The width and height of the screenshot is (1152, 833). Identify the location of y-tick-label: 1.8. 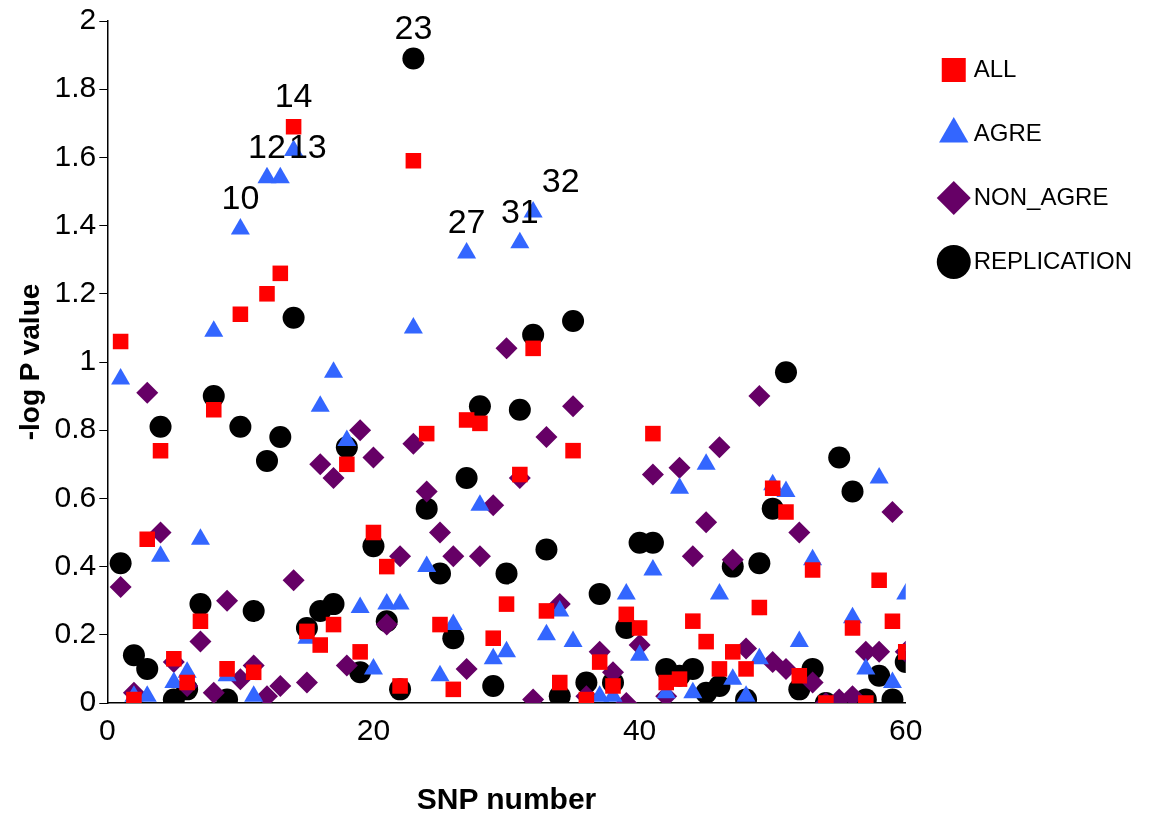
(75, 87).